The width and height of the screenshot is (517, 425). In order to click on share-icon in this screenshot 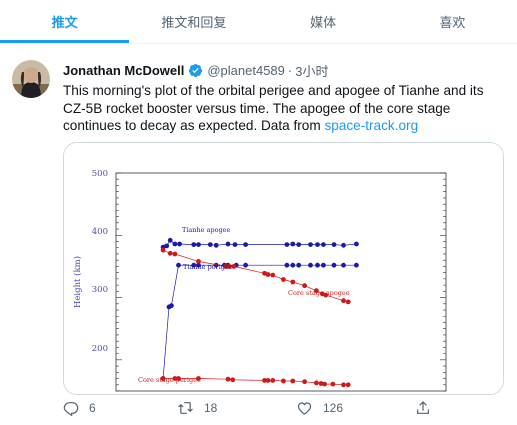, I will do `click(423, 407)`.